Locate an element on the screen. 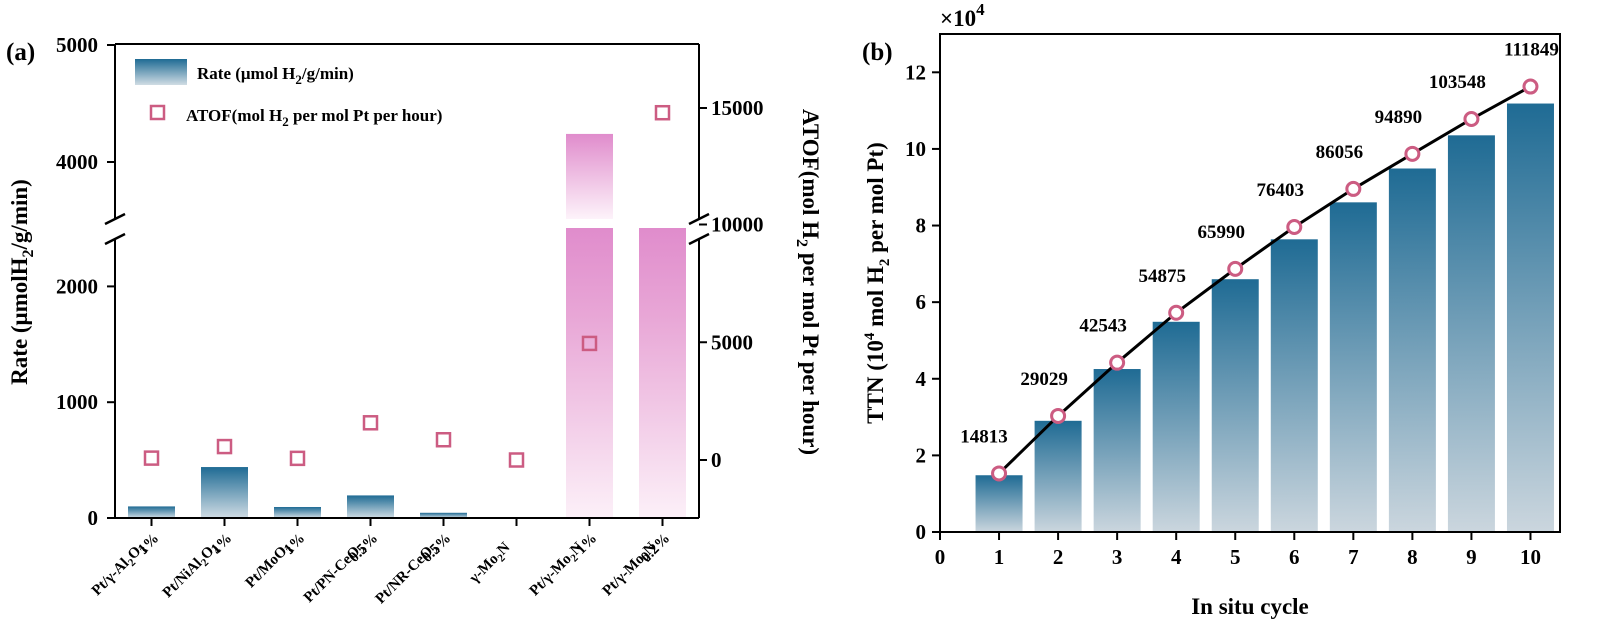 The width and height of the screenshot is (1598, 640). y-tick-label: 4 is located at coordinates (921, 379).